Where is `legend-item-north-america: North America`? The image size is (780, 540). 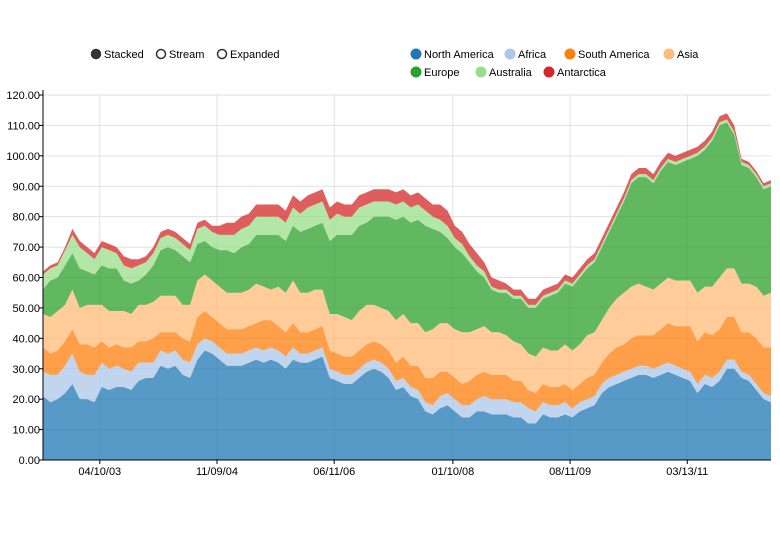
legend-item-north-america: North America is located at coordinates (452, 54).